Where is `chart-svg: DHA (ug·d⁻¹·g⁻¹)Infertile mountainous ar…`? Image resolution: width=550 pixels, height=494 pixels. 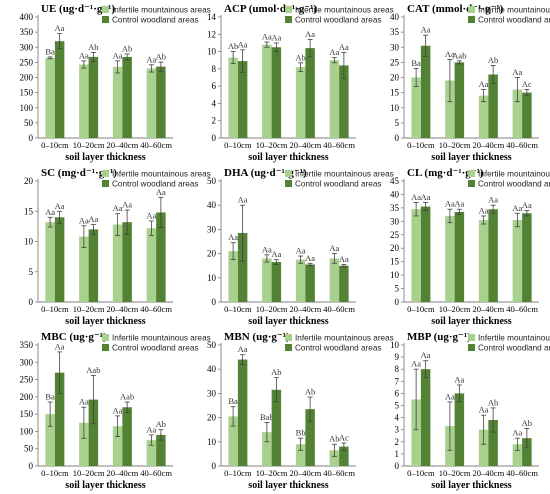
chart-svg: DHA (ug·d⁻¹·g⁻¹)Infertile mountainous ar… is located at coordinates (300, 247).